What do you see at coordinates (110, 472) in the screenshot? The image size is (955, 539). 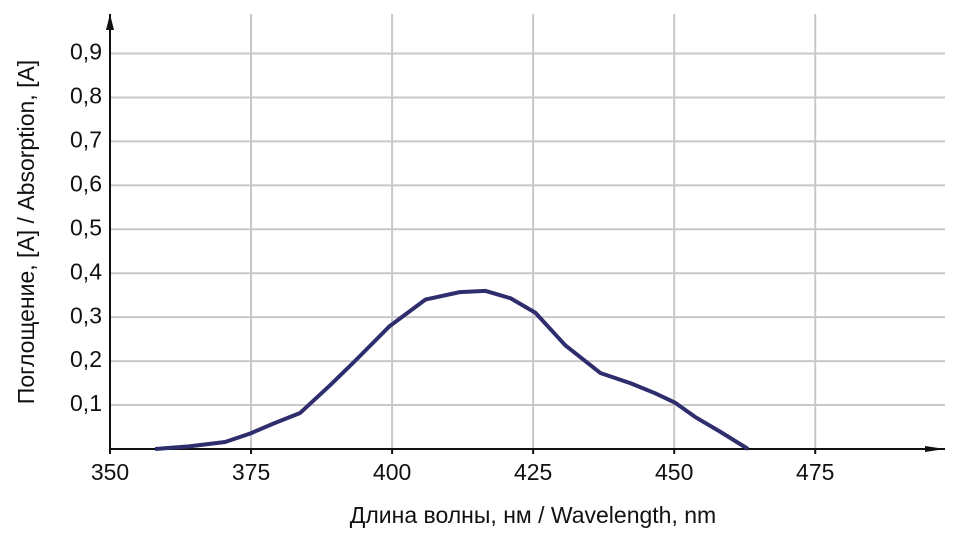 I see `x-tick-label: 350` at bounding box center [110, 472].